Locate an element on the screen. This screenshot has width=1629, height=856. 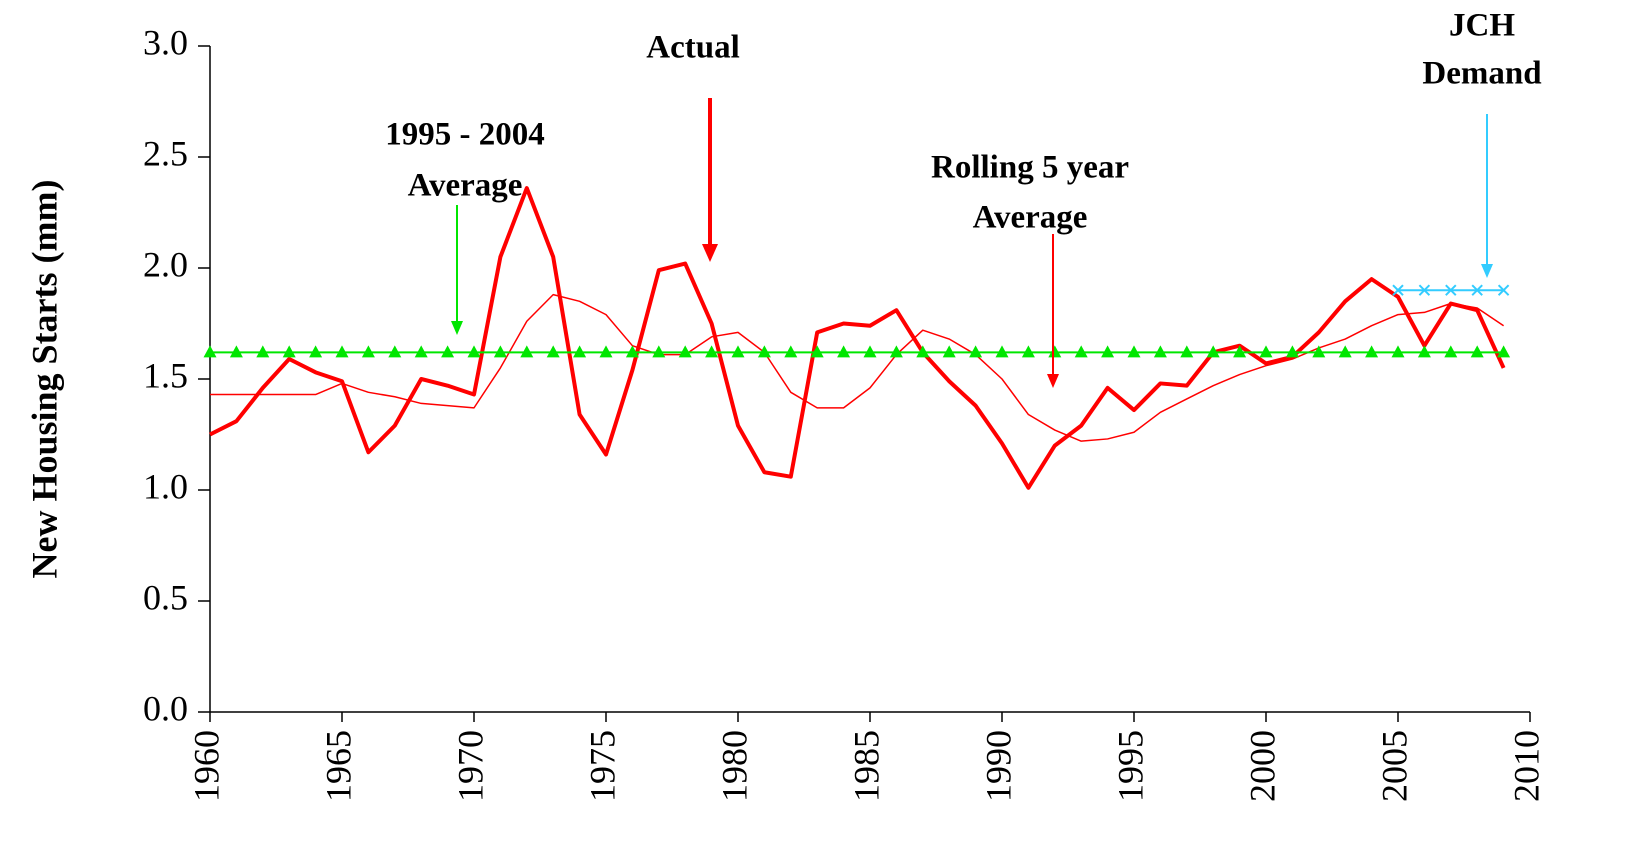
y-tick-label: 2.5 is located at coordinates (165, 153).